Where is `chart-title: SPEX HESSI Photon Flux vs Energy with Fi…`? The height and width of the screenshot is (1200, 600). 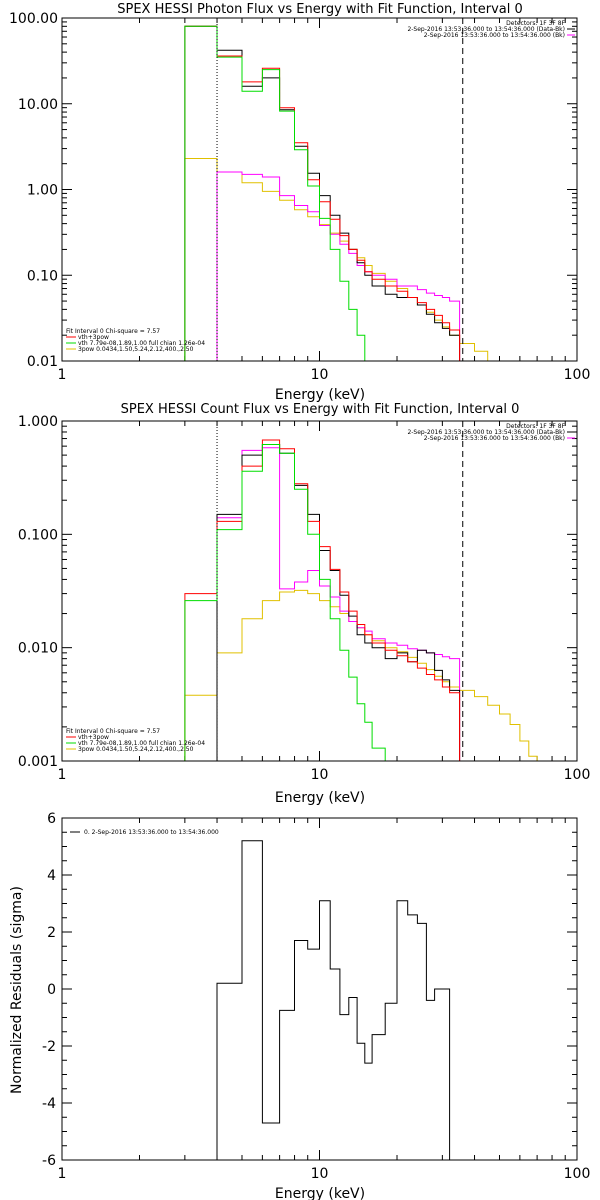
chart-title: SPEX HESSI Photon Flux vs Energy with Fi… is located at coordinates (320, 9).